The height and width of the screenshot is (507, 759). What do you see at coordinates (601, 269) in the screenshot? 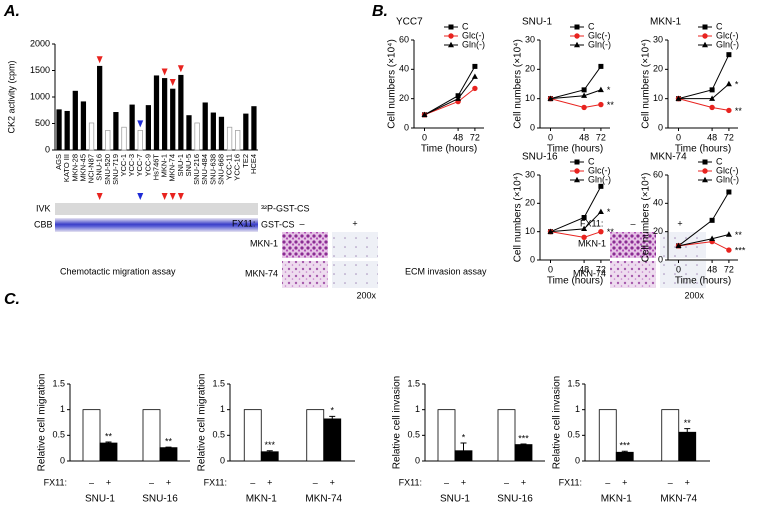
I see `x-tick-label: 72` at bounding box center [601, 269].